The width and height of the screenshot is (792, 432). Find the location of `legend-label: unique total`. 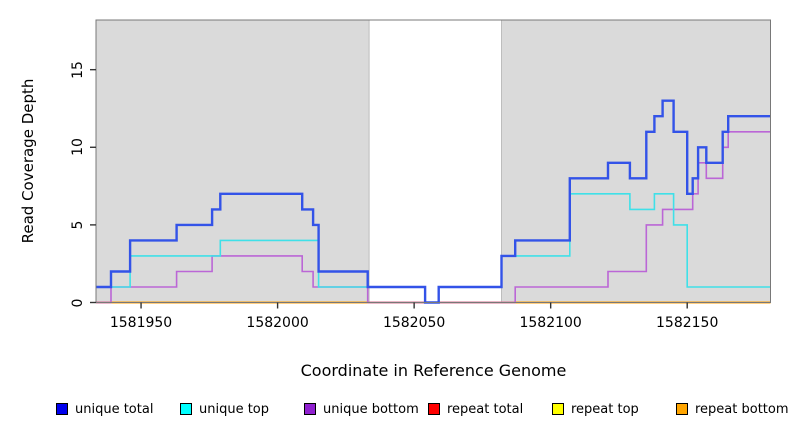

legend-label: unique total is located at coordinates (114, 409).